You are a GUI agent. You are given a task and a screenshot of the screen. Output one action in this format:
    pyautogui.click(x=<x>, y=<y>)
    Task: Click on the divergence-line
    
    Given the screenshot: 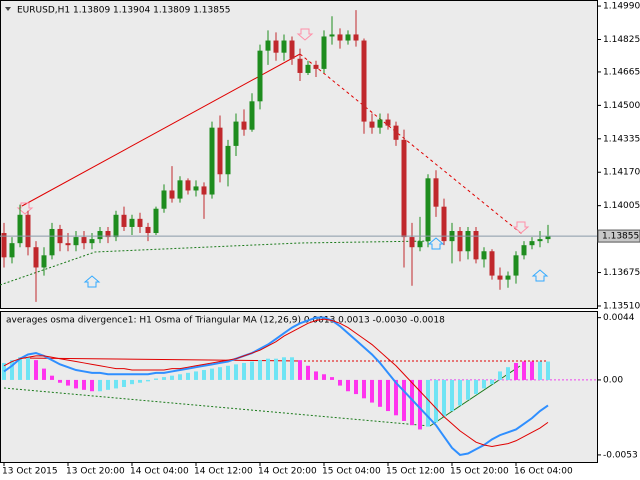 What is the action you would take?
    pyautogui.click(x=161, y=130)
    